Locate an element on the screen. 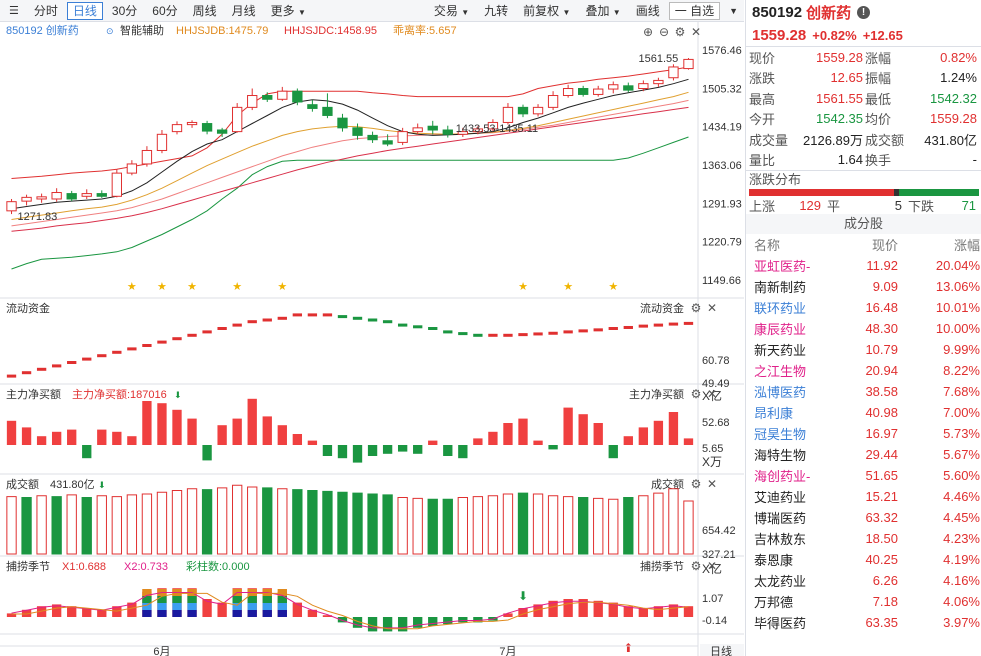 The image size is (981, 656). component-row: 泓博医药 38.58 7.68% is located at coordinates (863, 391).